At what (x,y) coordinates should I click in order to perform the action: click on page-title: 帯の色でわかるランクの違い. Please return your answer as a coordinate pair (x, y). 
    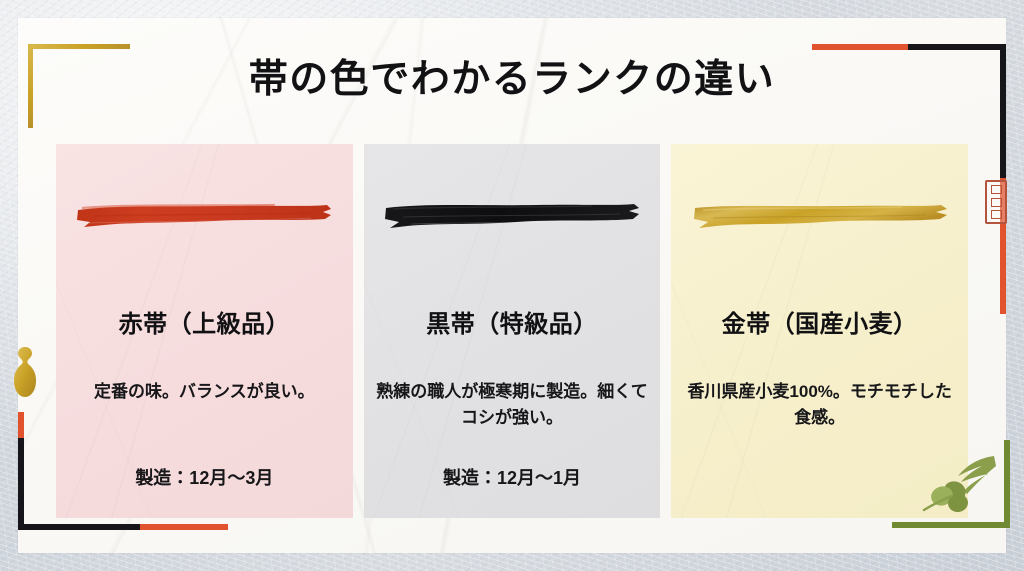
    Looking at the image, I should click on (512, 79).